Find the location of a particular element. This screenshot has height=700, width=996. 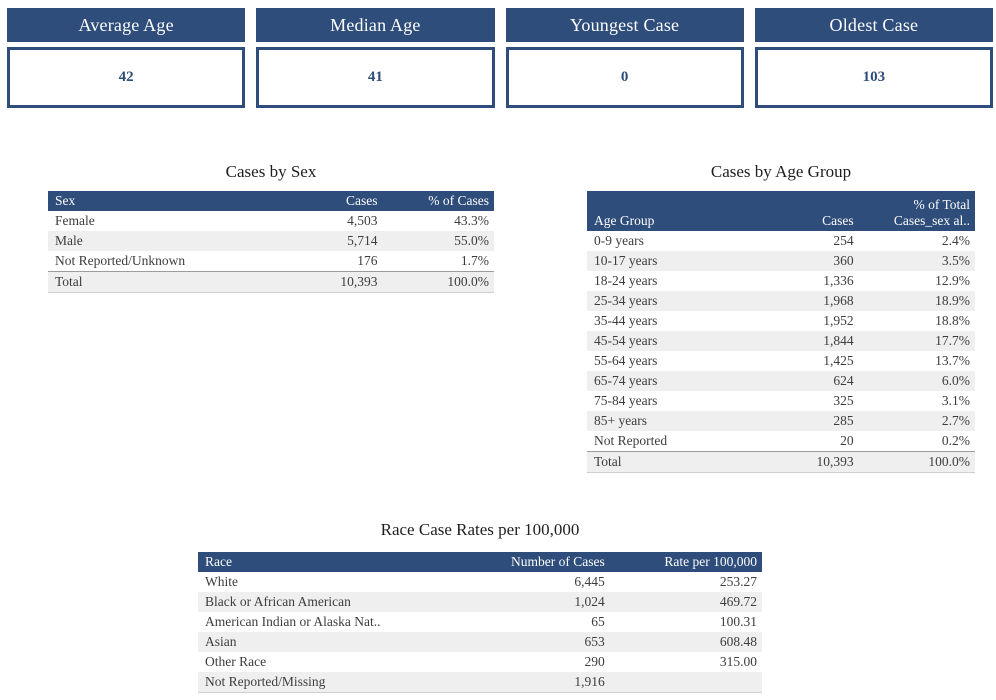

row-label: Not Reported is located at coordinates (631, 440).